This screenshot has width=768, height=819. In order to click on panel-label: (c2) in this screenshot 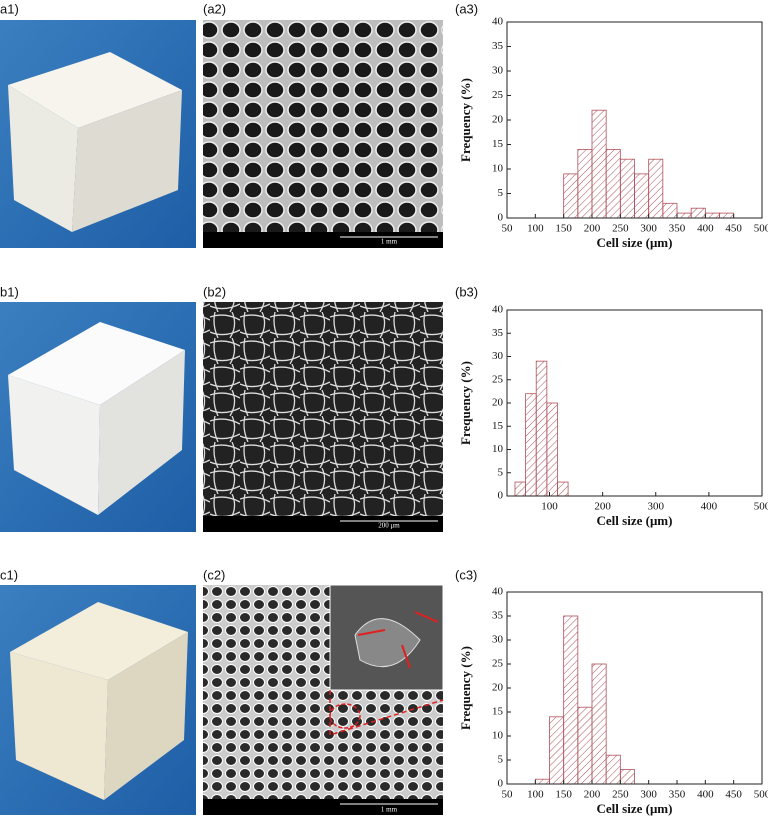, I will do `click(214, 574)`.